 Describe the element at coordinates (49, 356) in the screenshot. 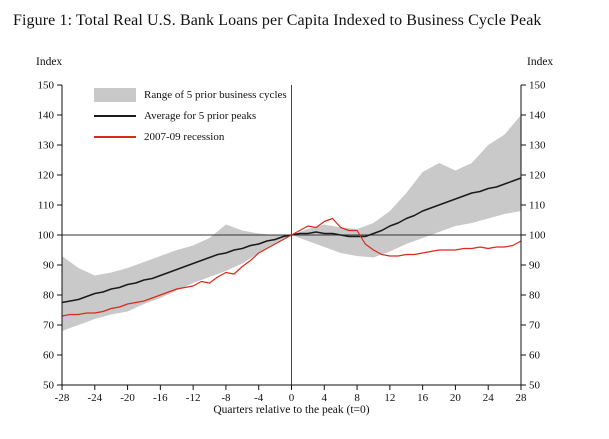

I see `y-tick-label-left: 60` at that location.